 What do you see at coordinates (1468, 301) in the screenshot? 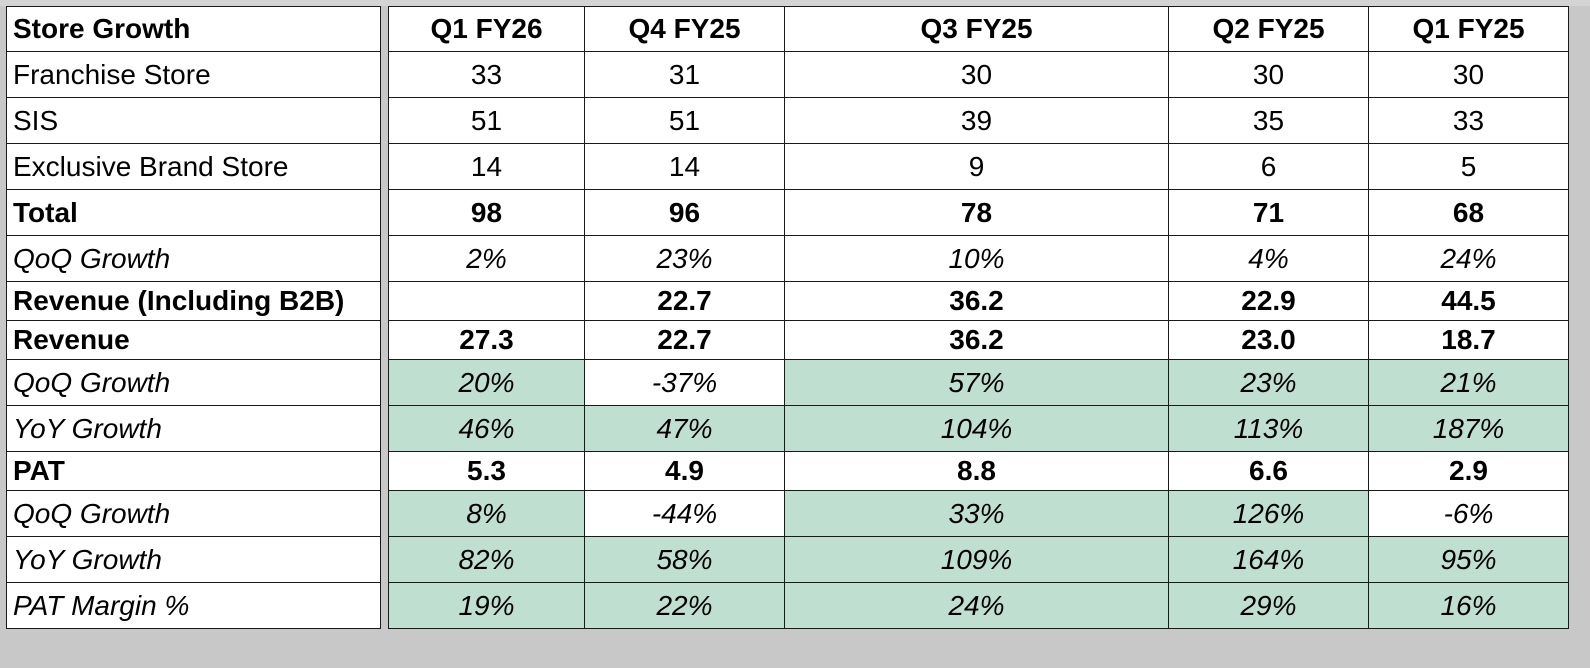
I see `cell: 44.5` at bounding box center [1468, 301].